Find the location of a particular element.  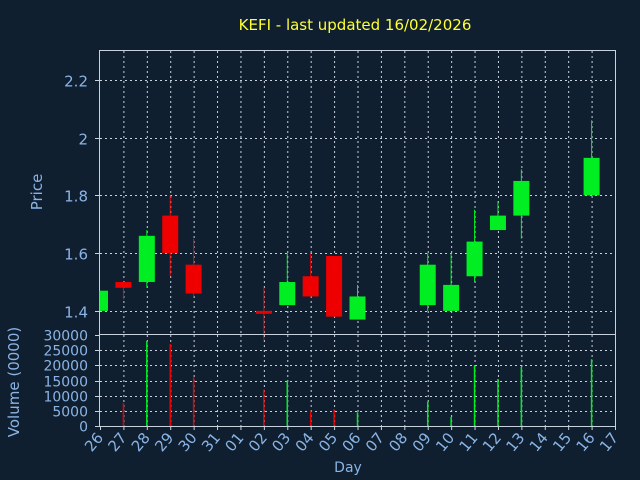

x-tick-label: 11 is located at coordinates (469, 442).